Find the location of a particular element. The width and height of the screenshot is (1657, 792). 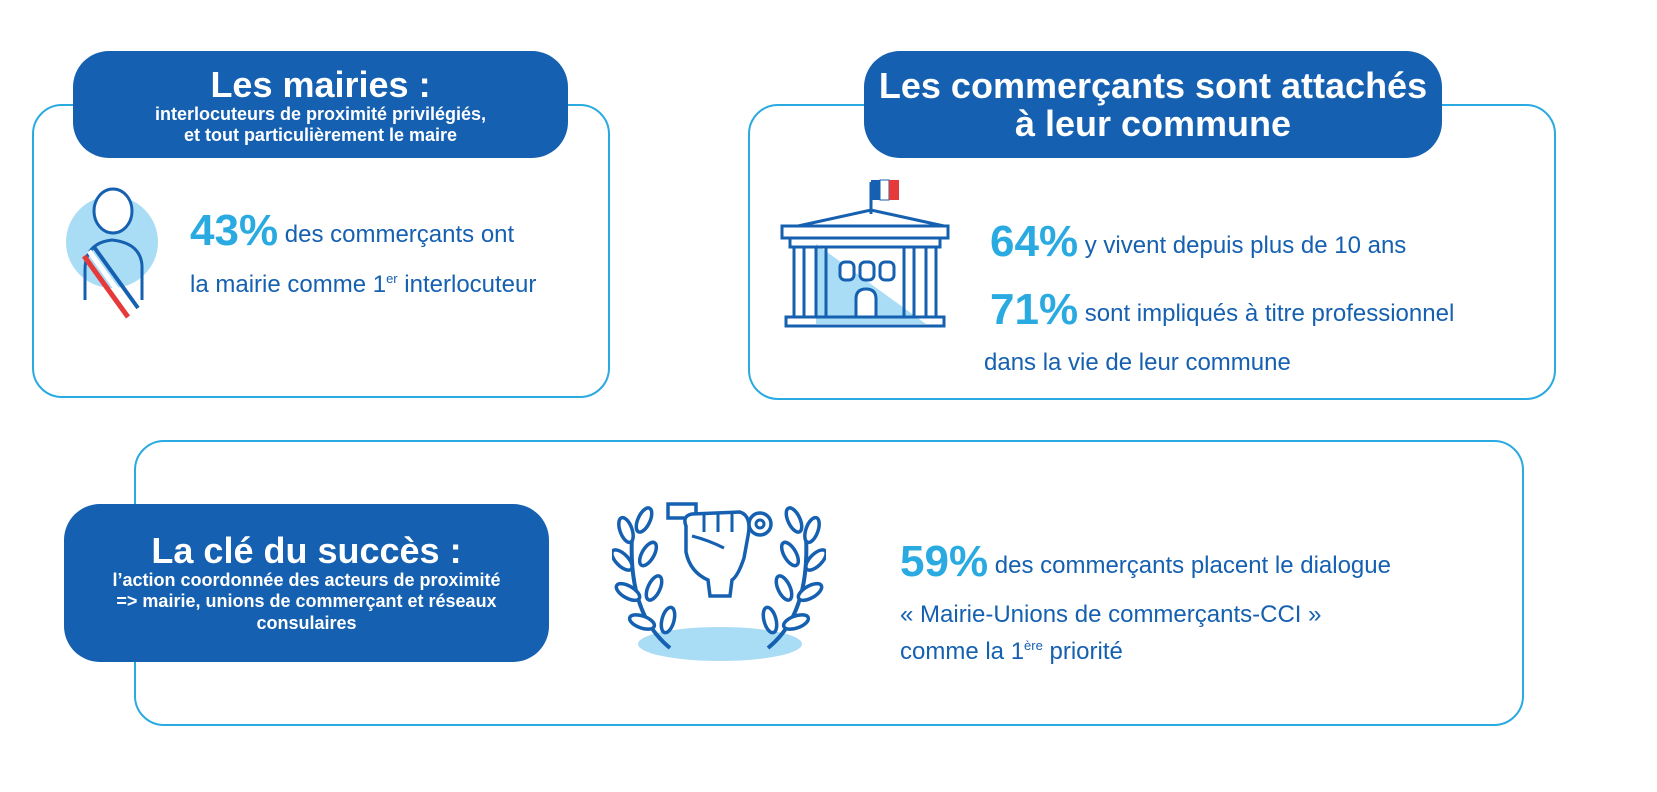

commune-stat2-line2: dans la vie de leur commune is located at coordinates (1137, 363).